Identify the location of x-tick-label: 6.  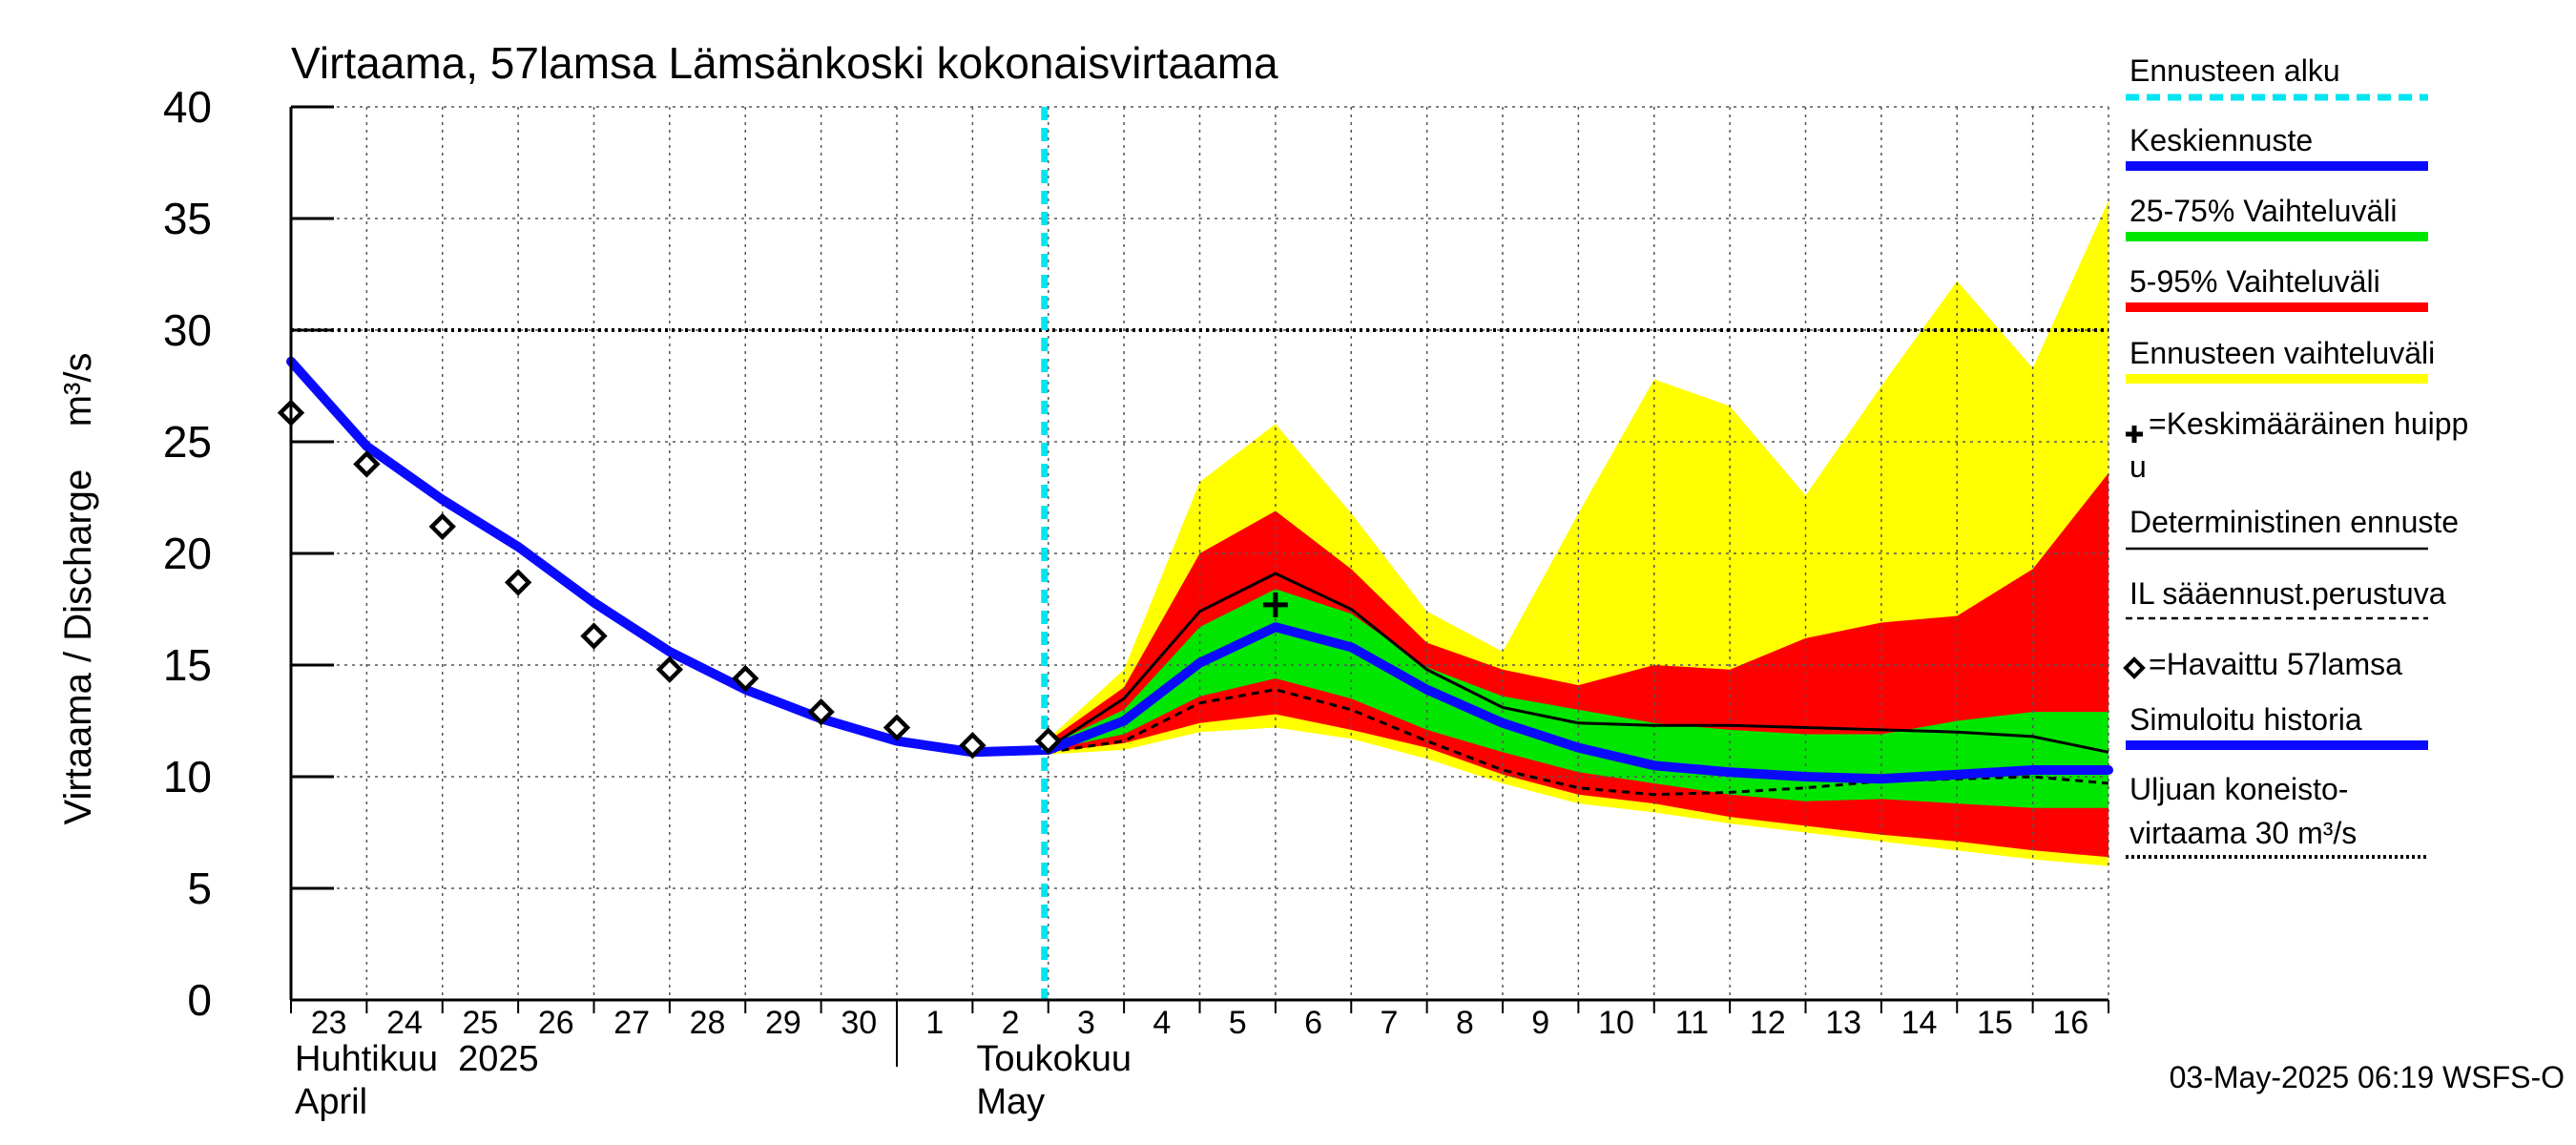
(1313, 1023).